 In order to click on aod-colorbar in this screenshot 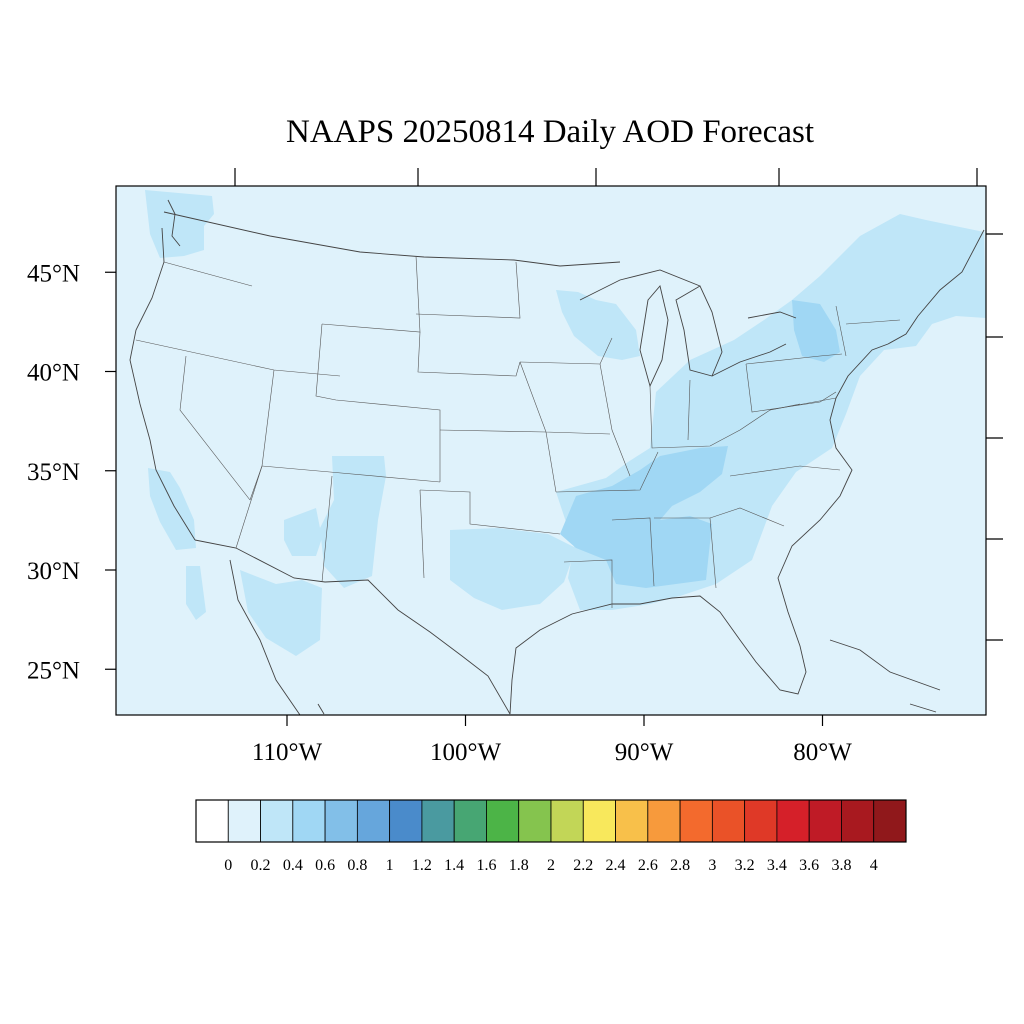, I will do `click(551, 821)`.